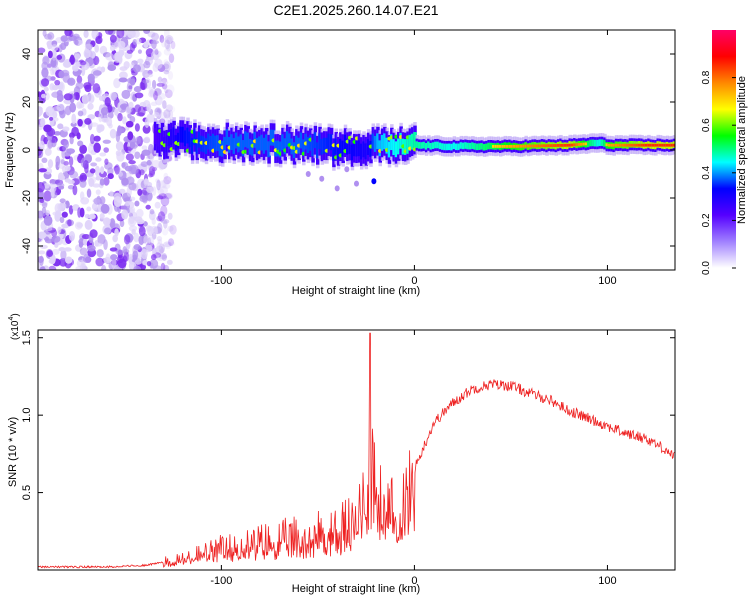 The width and height of the screenshot is (750, 600). I want to click on y-tick-label: -40, so click(27, 246).